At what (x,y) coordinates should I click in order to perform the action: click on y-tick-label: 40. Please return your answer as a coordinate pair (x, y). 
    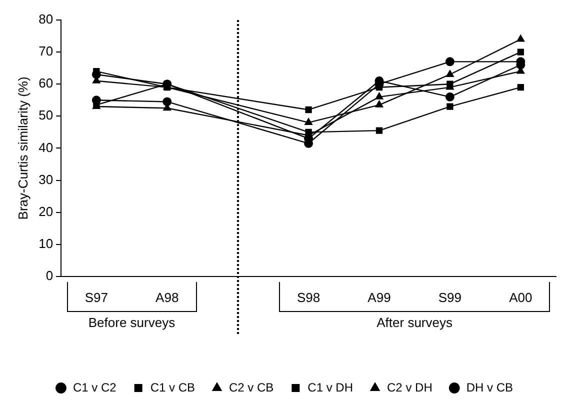
    Looking at the image, I should click on (46, 147).